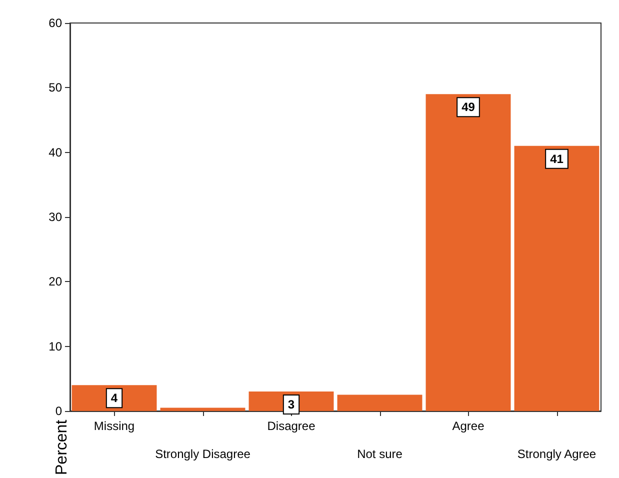 The image size is (619, 478). What do you see at coordinates (55, 281) in the screenshot?
I see `y-tick-label: 20` at bounding box center [55, 281].